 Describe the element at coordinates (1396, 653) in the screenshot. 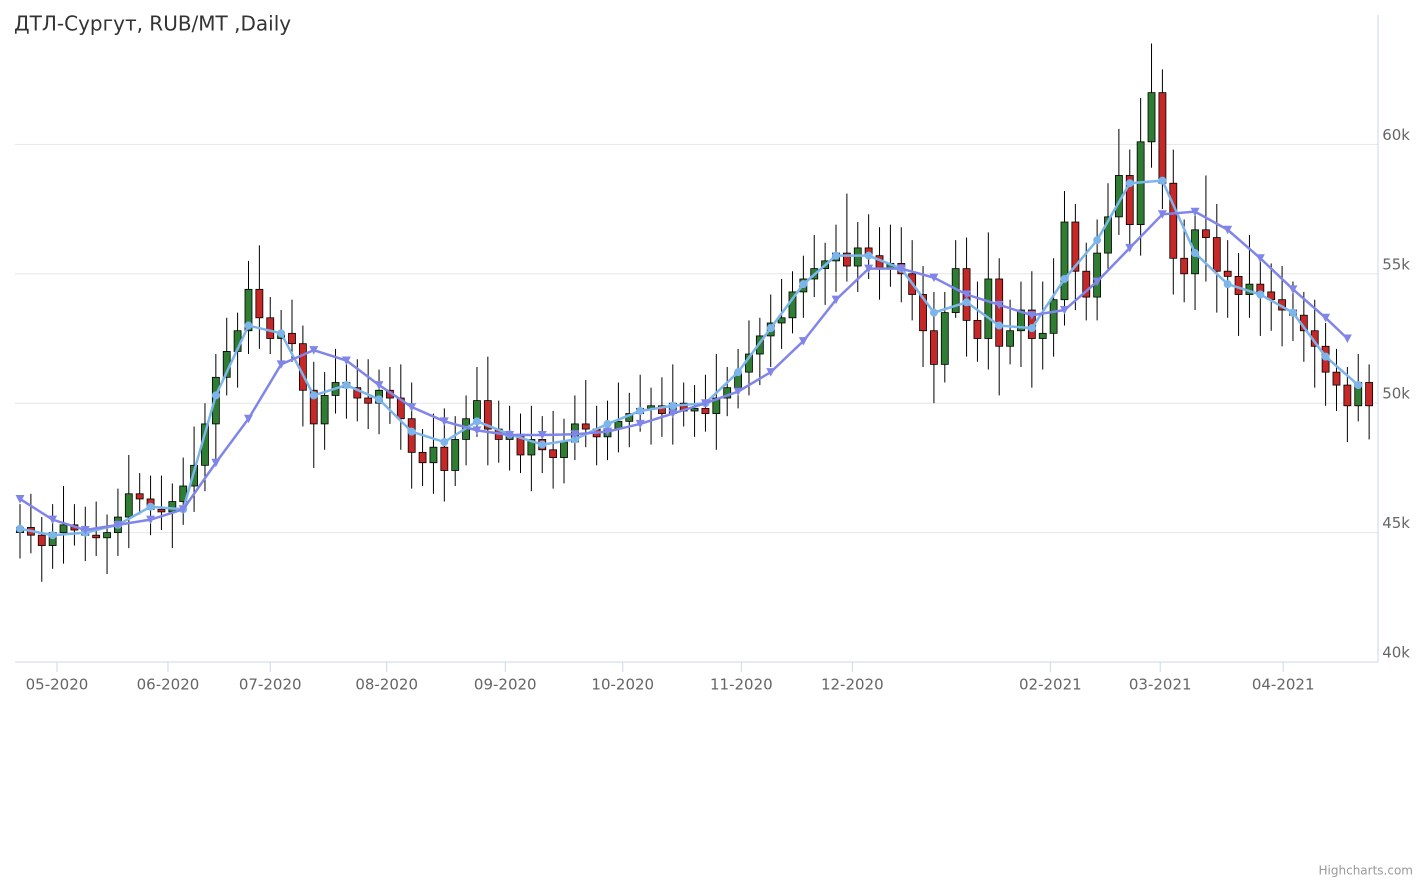

I see `y-tick-label: 40k` at that location.